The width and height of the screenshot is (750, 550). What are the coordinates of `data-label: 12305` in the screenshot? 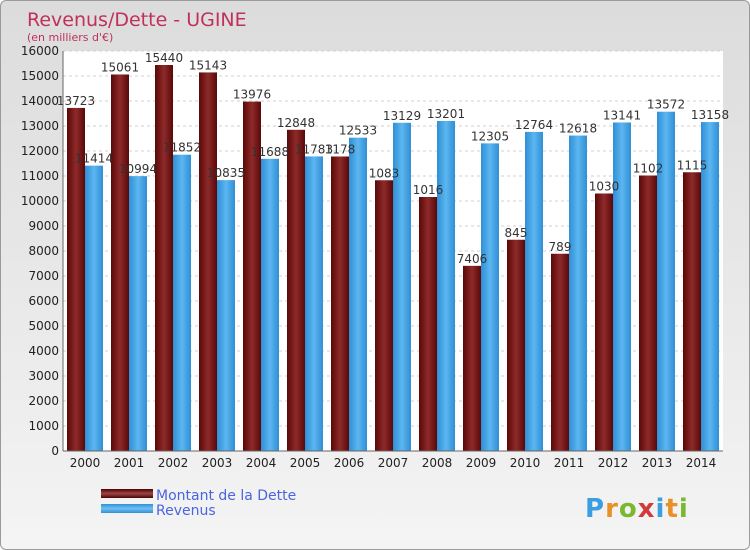 It's located at (490, 136).